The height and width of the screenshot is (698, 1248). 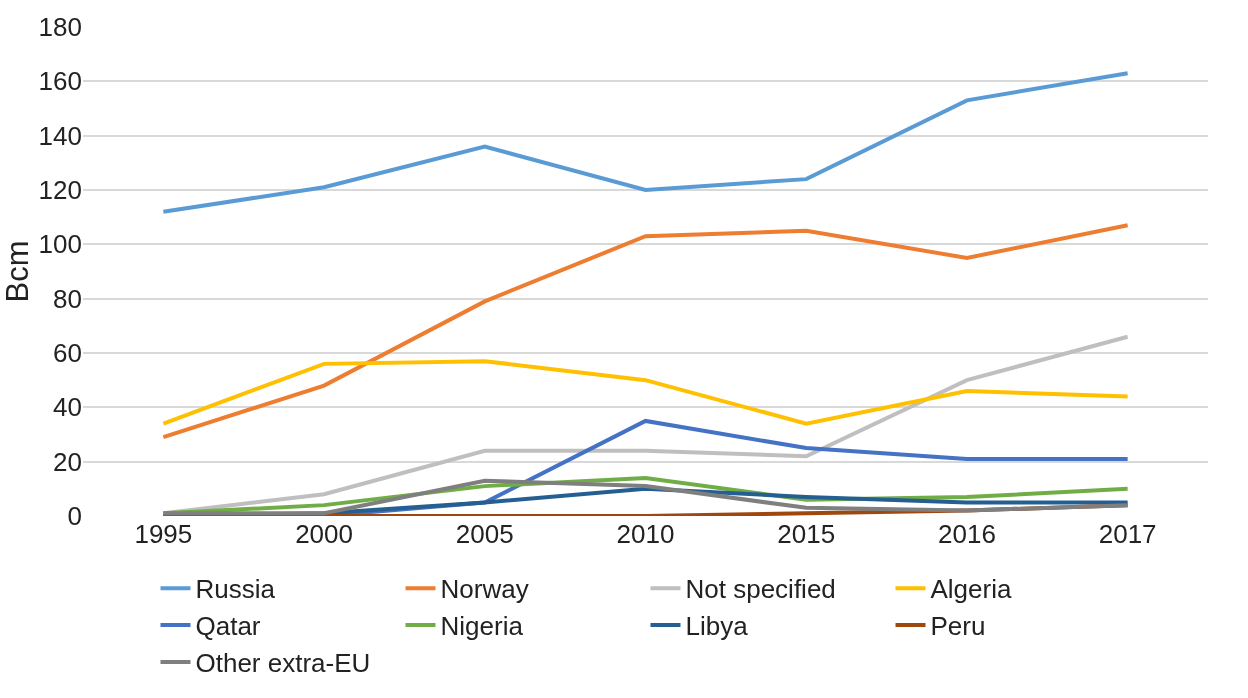 What do you see at coordinates (645, 534) in the screenshot?
I see `x-tick-label: 2010` at bounding box center [645, 534].